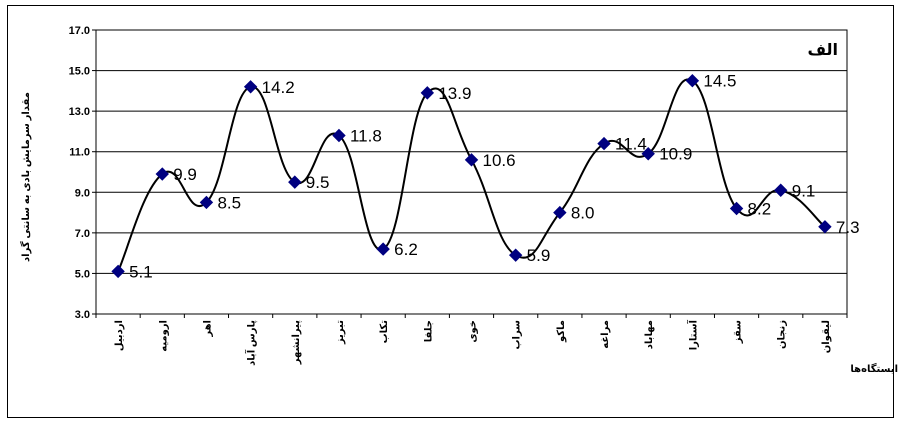  I want to click on data-label: 6.2, so click(406, 249).